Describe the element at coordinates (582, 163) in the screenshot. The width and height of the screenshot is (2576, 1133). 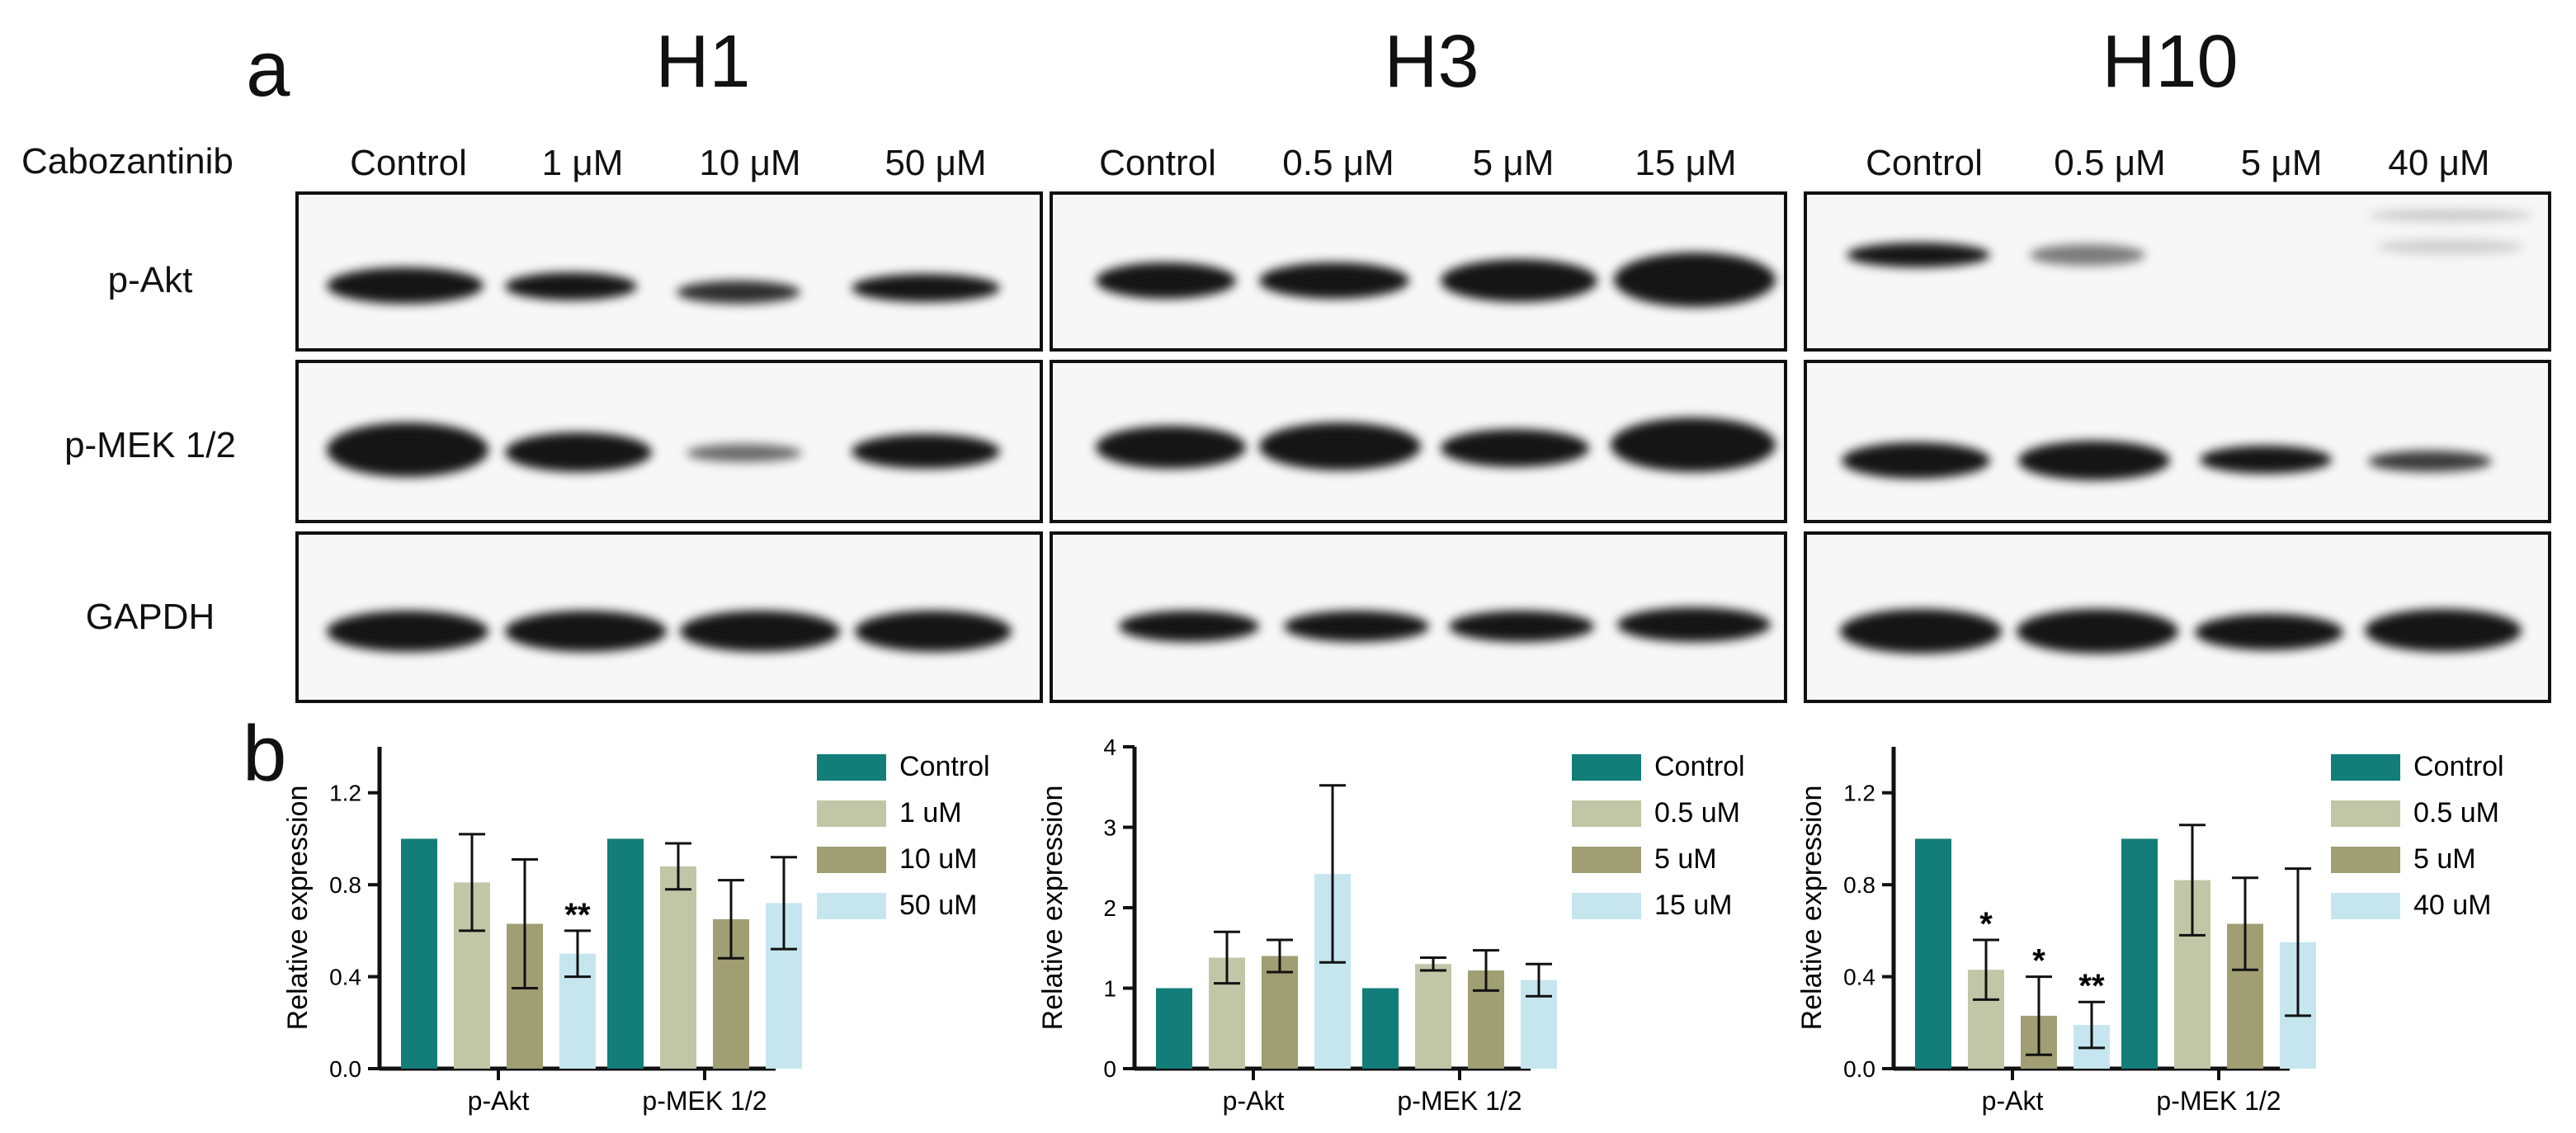
I see `conc-label: 1 μM` at that location.